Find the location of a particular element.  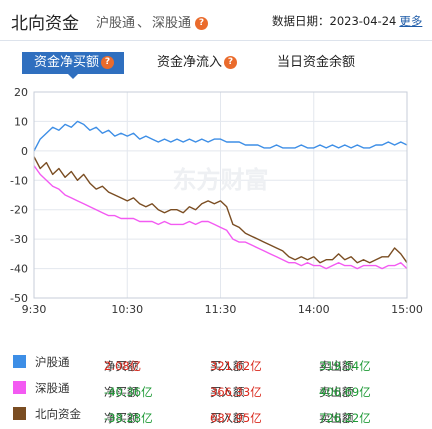

net-buy-value: -40.36亿 is located at coordinates (128, 392).